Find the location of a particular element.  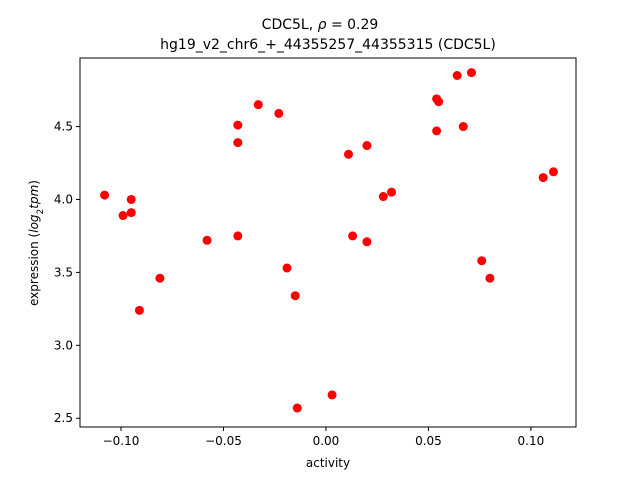

y-axis-label: expression (log2tpm) is located at coordinates (36, 243).